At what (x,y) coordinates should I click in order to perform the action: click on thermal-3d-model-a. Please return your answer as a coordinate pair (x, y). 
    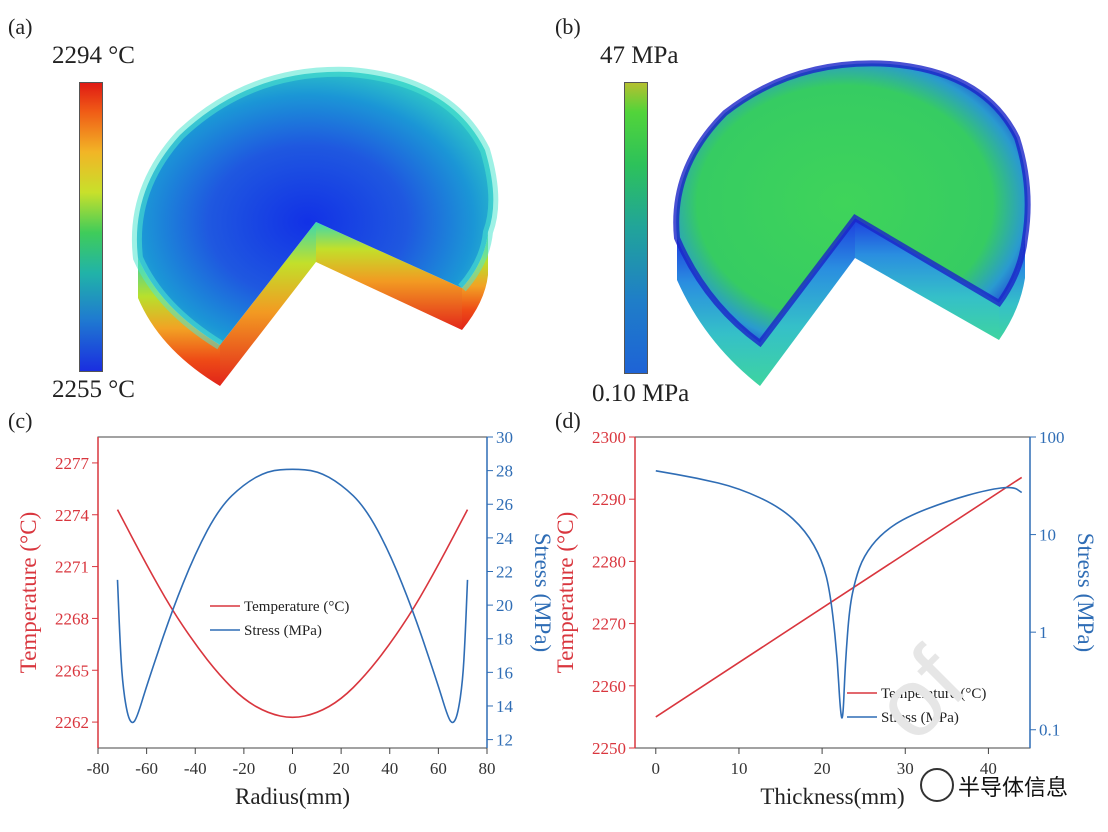
    Looking at the image, I should click on (315, 226).